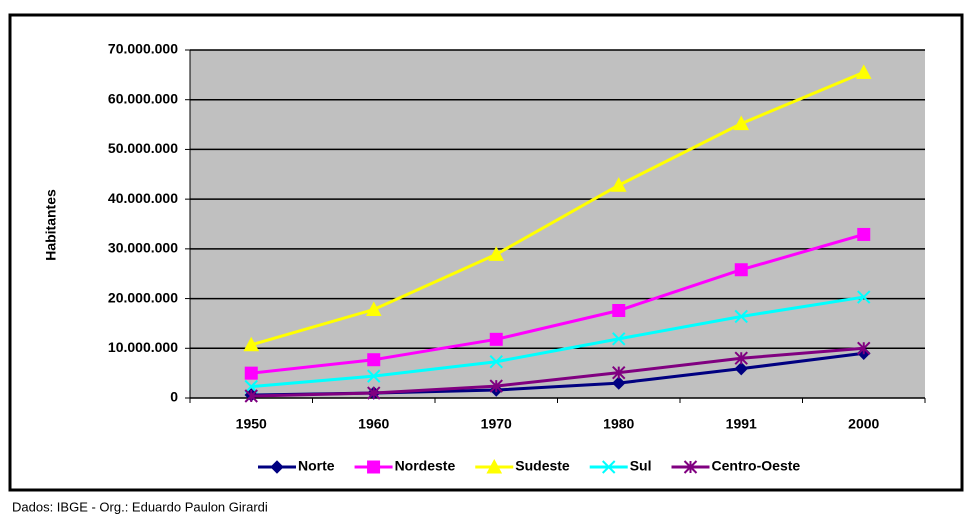 The width and height of the screenshot is (976, 519). Describe the element at coordinates (143, 98) in the screenshot. I see `y-tick-label: 60.000.000` at that location.